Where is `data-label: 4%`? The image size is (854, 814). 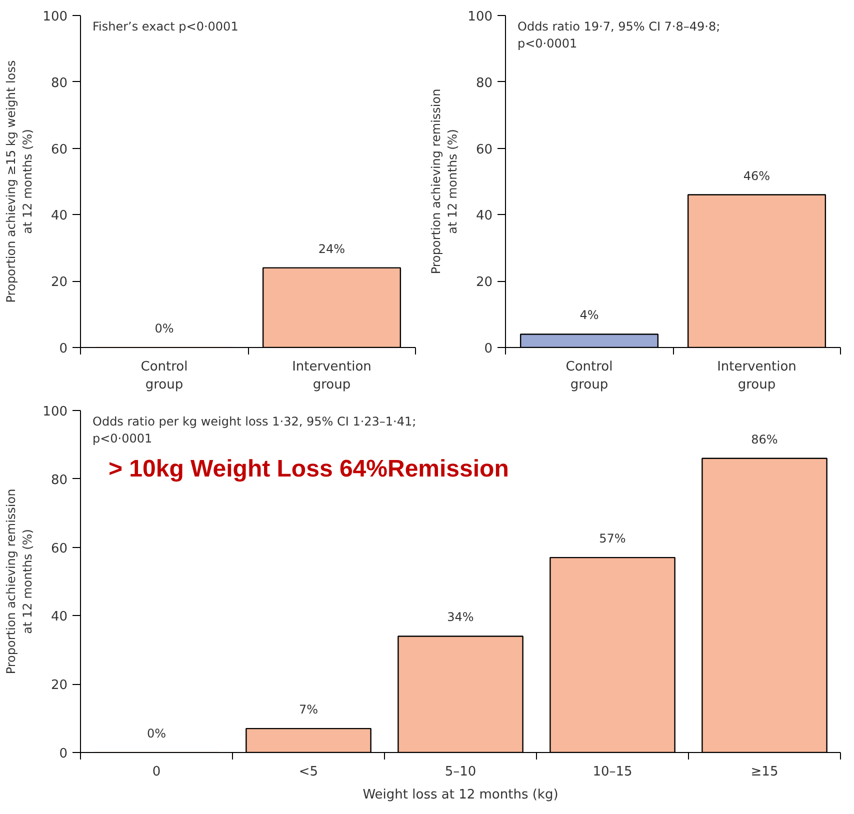
data-label: 4% is located at coordinates (589, 315).